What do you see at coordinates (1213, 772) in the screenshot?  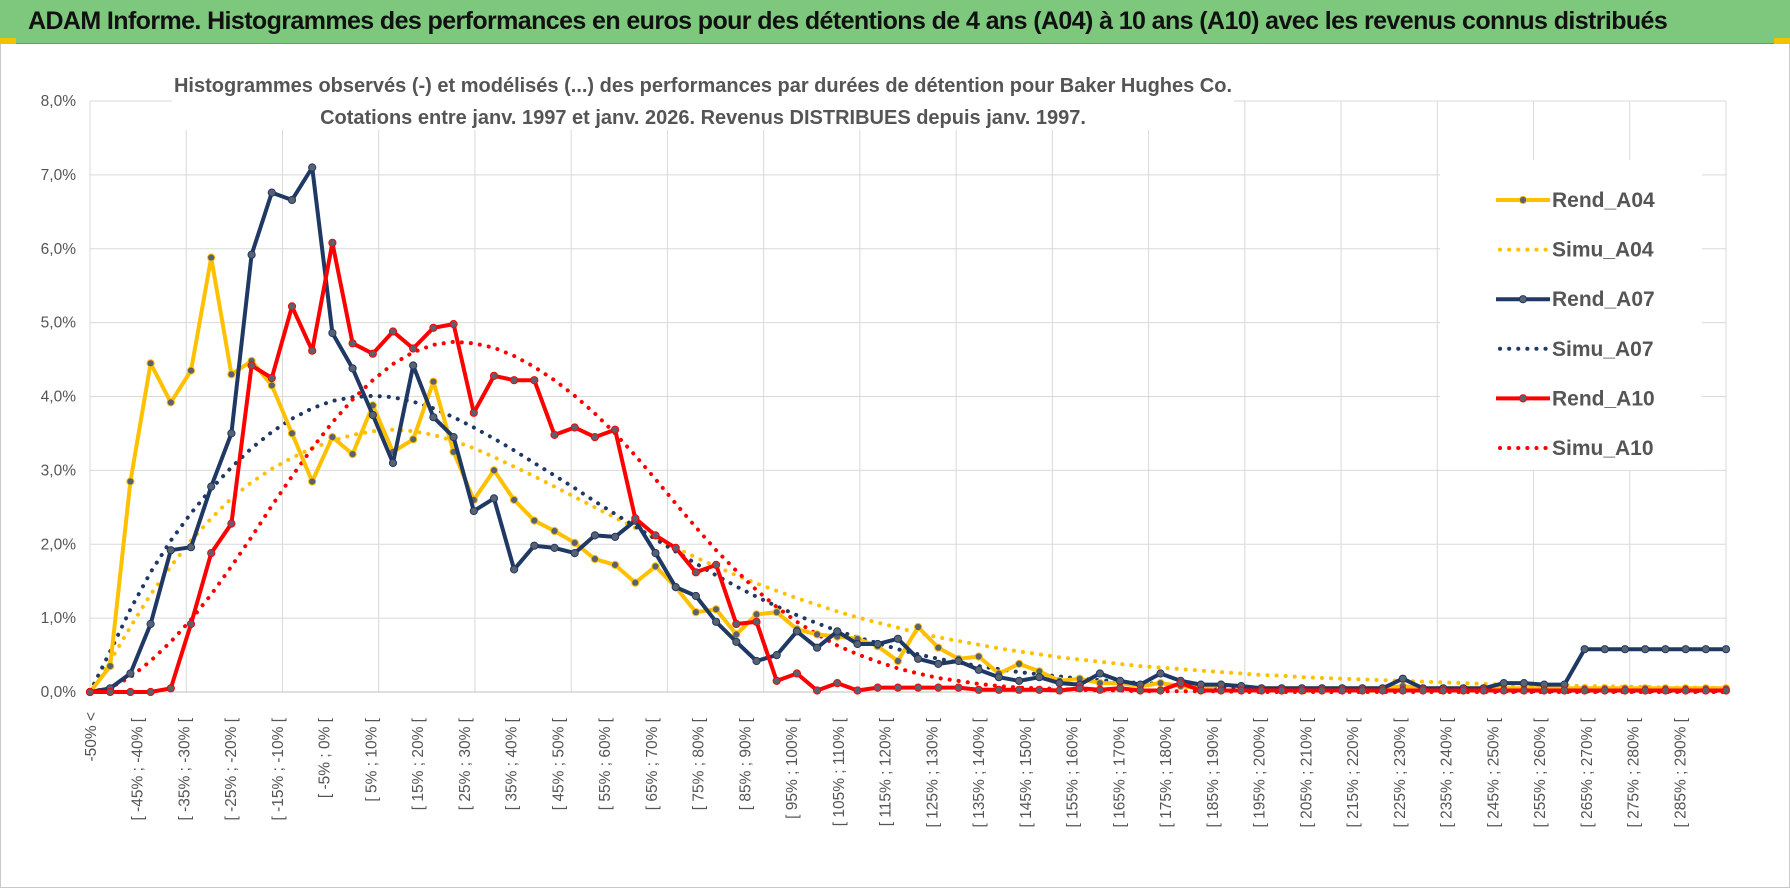 I see `x-tick-label: [ 185% ; 190% [` at bounding box center [1213, 772].